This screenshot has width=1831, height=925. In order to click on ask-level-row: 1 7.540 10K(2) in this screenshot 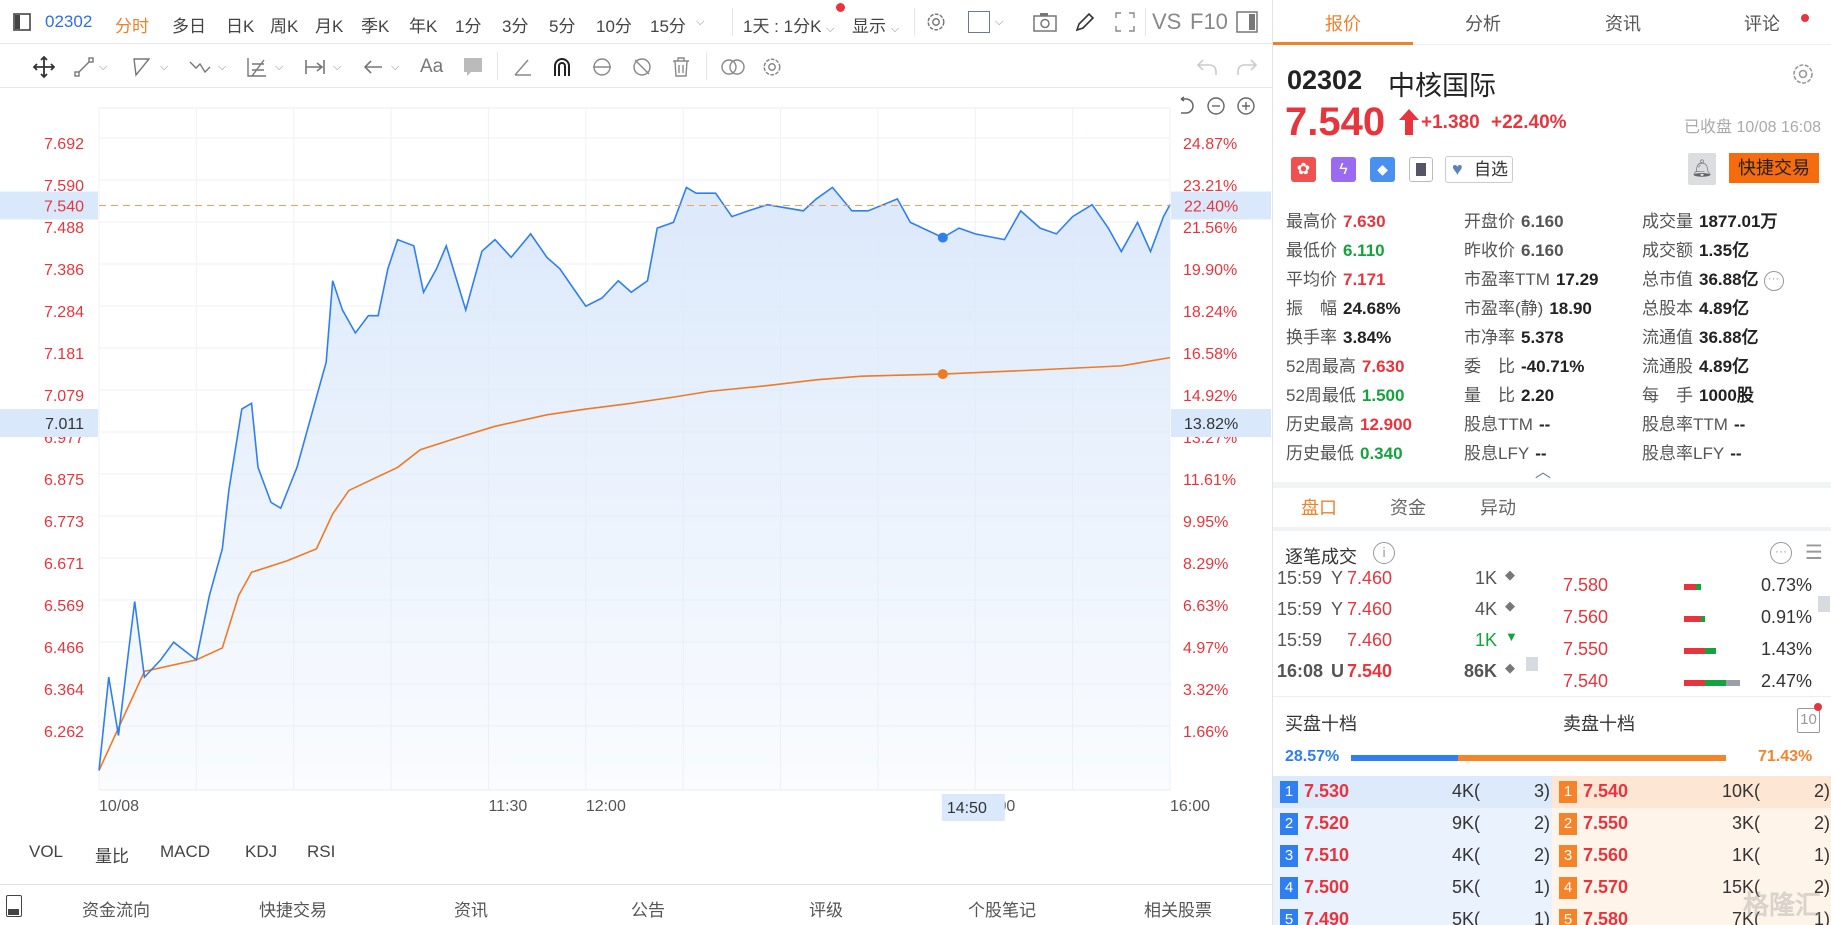, I will do `click(1691, 792)`.